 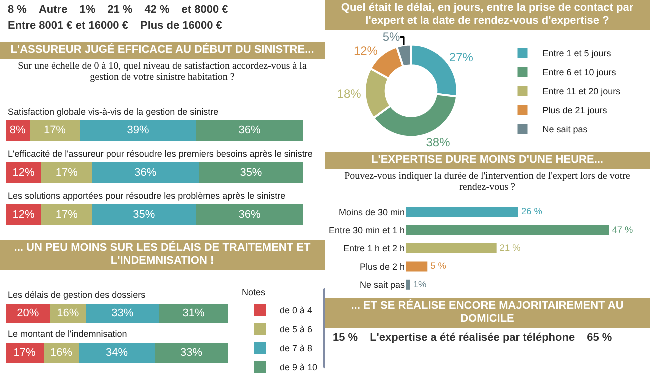 What do you see at coordinates (17, 10) in the screenshot?
I see `text: 8 %` at bounding box center [17, 10].